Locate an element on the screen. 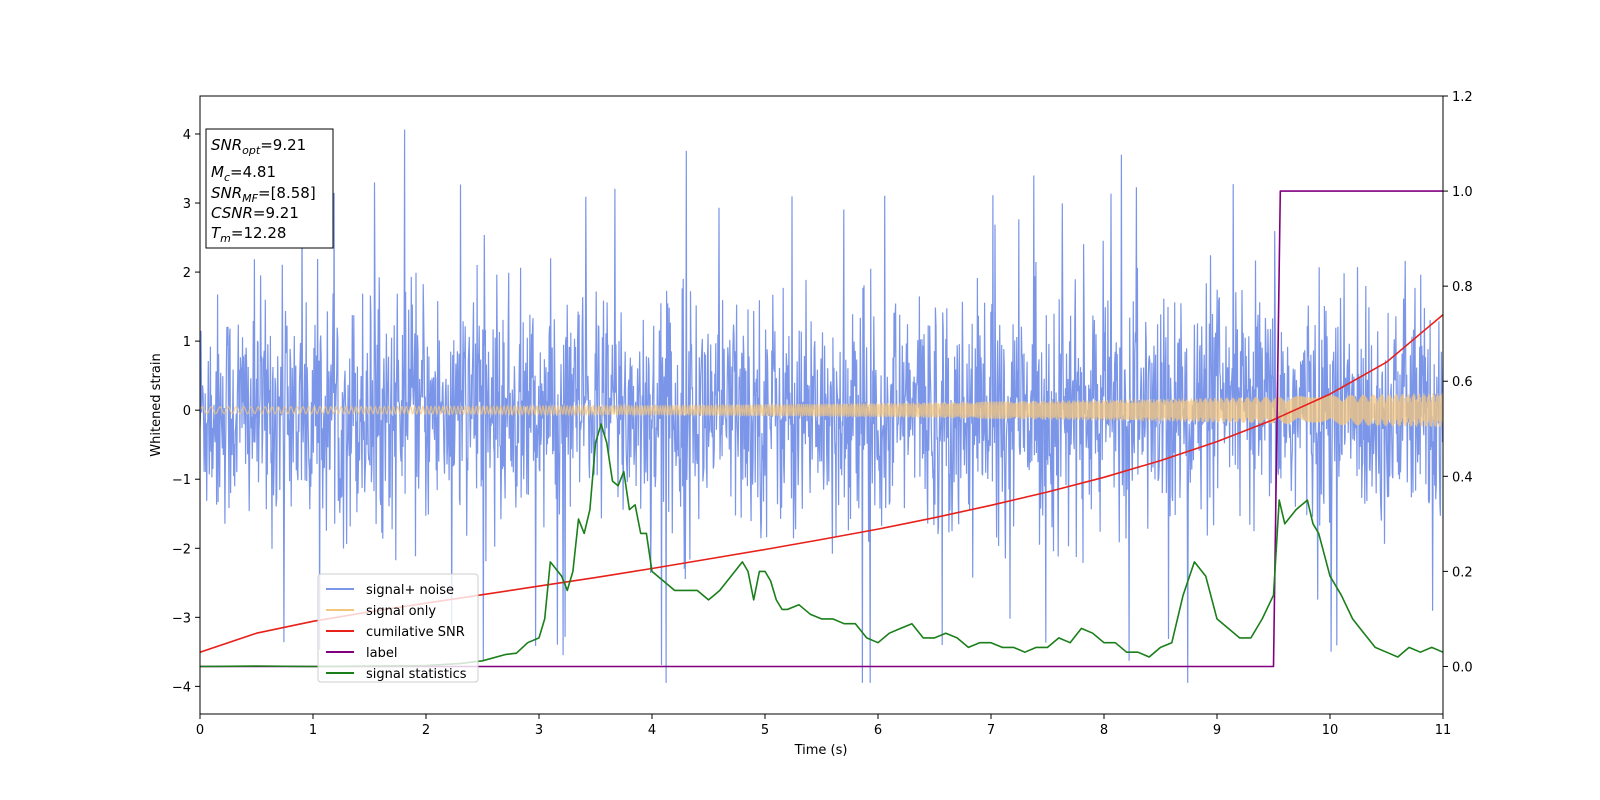  annotation-line: SNRopt=9.21 is located at coordinates (258, 146).